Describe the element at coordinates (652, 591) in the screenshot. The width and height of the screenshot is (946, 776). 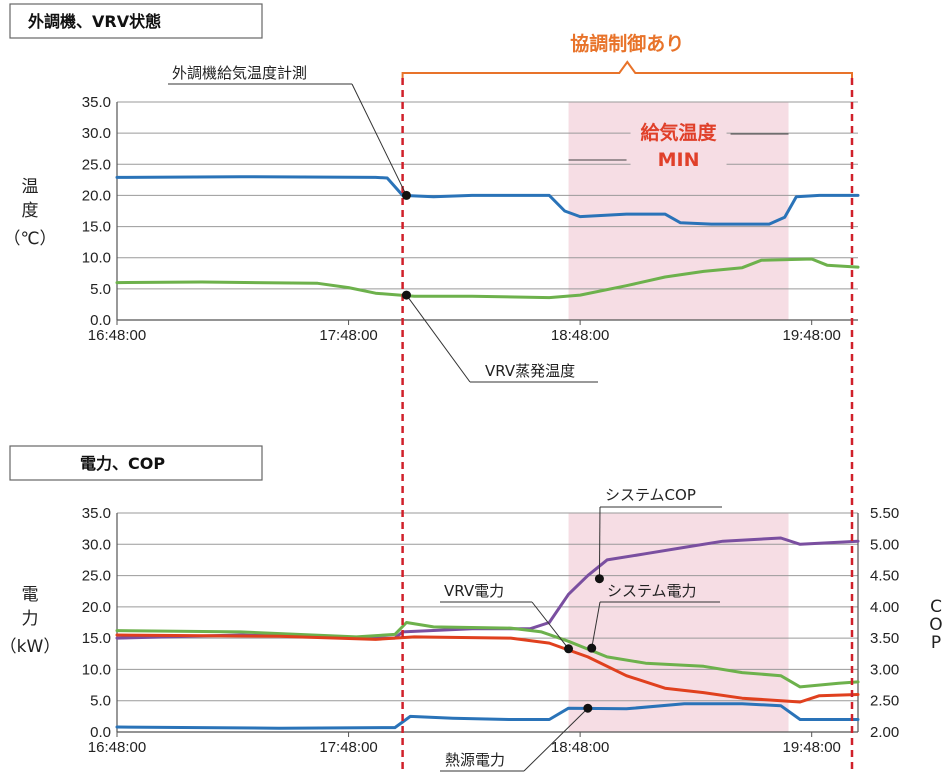
I see `callout-label: システム電力` at that location.